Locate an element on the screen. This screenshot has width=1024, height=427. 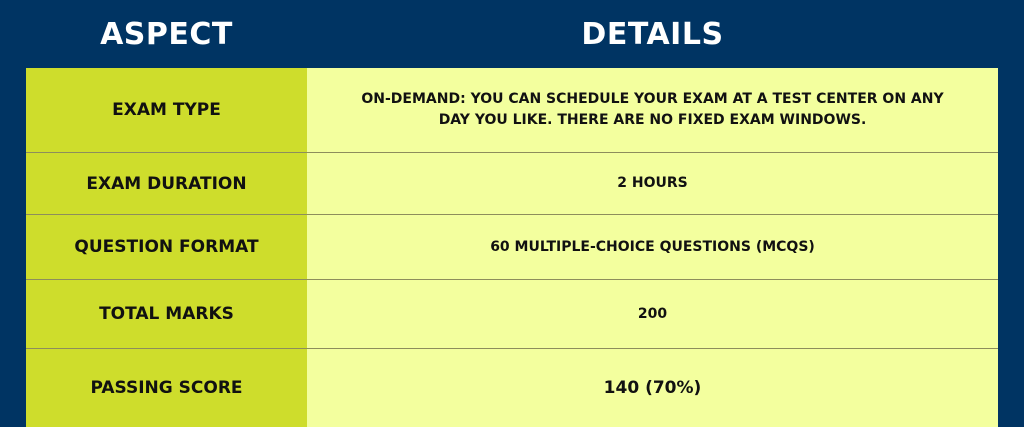
details-header: DETAILS is located at coordinates (652, 34).